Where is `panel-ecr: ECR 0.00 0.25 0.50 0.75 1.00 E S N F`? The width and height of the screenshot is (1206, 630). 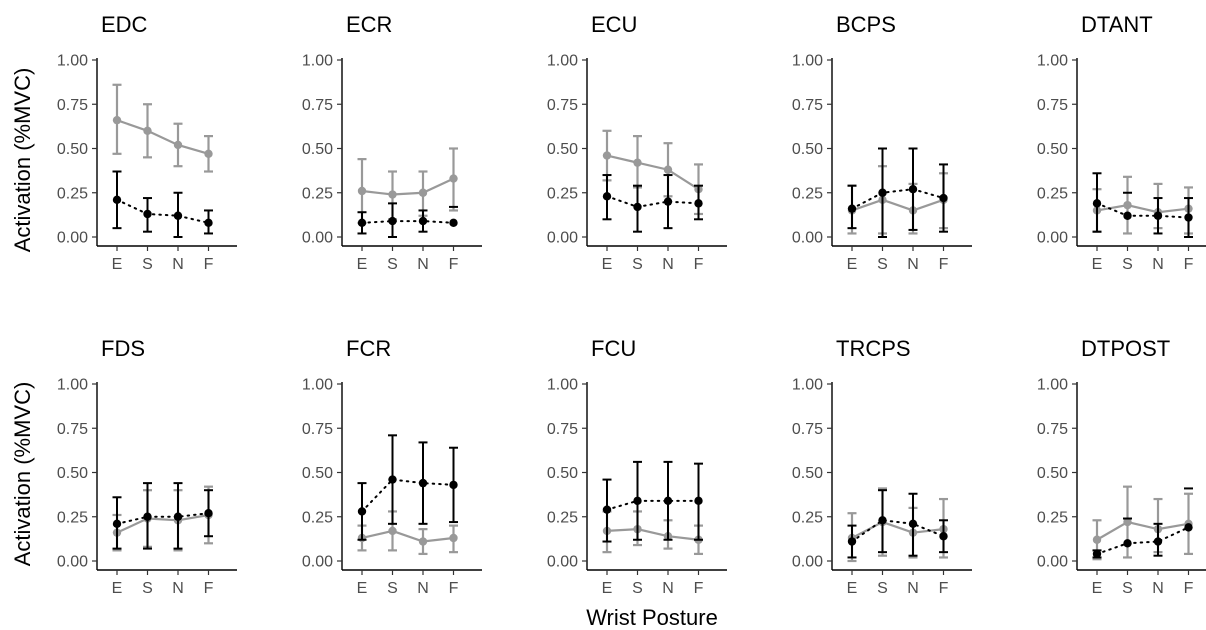 panel-ecr: ECR 0.00 0.25 0.50 0.75 1.00 E S N F is located at coordinates (392, 142).